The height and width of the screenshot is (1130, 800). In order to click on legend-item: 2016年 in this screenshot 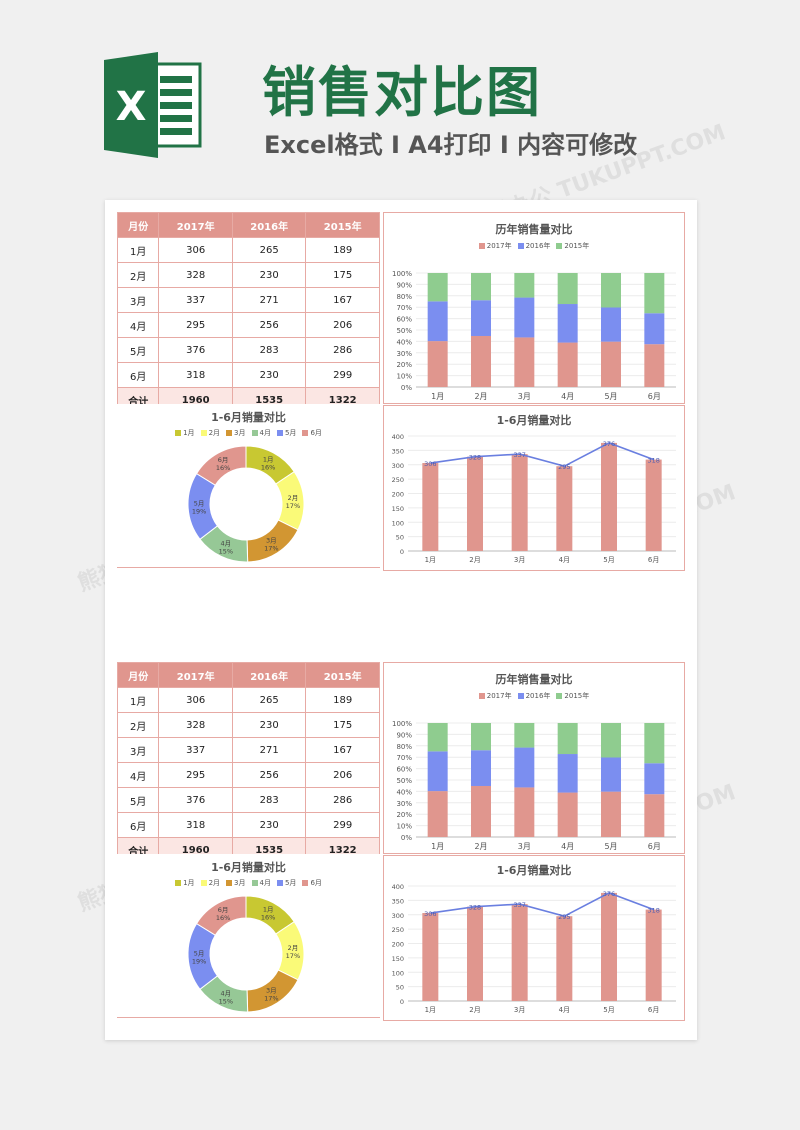, I will do `click(533, 246)`.